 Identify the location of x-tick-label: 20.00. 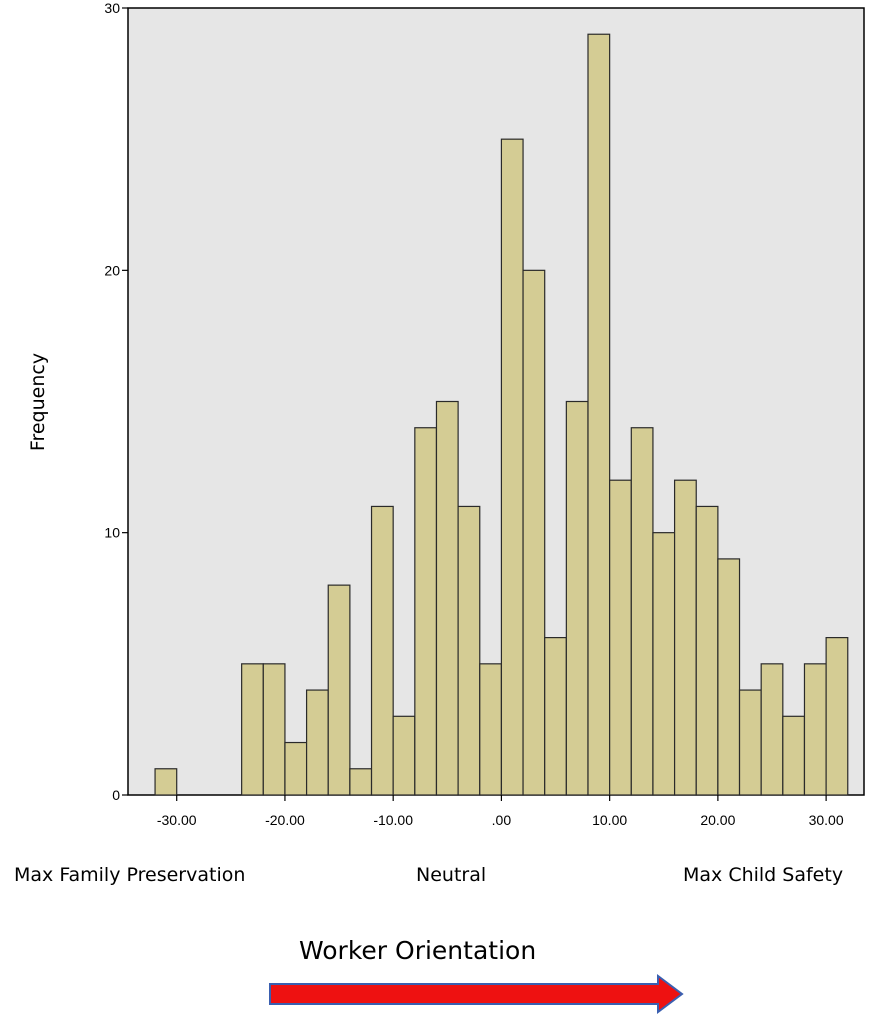
(717, 820).